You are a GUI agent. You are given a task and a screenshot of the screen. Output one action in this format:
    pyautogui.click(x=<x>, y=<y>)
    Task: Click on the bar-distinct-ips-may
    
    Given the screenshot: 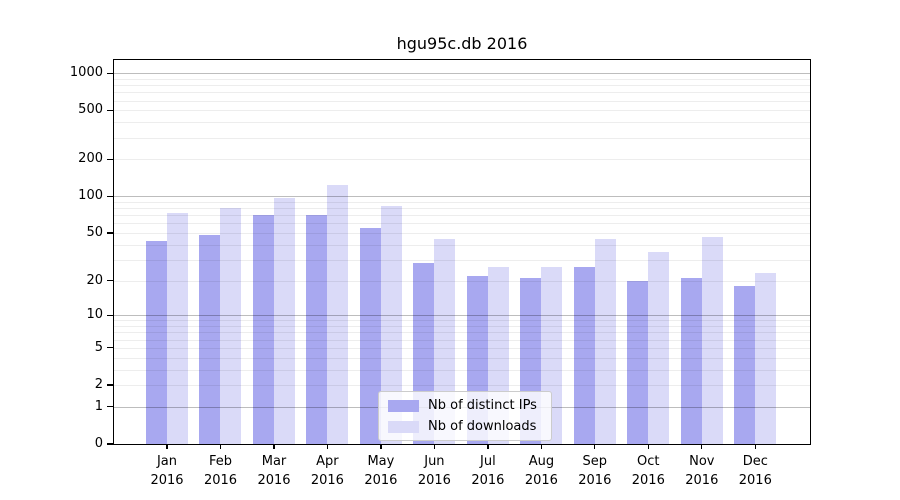 What is the action you would take?
    pyautogui.click(x=370, y=336)
    